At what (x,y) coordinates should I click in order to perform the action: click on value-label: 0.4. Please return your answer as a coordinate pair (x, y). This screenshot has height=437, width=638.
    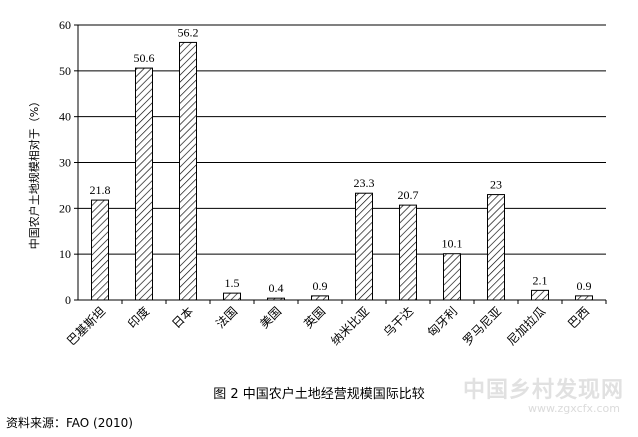
    Looking at the image, I should click on (276, 288).